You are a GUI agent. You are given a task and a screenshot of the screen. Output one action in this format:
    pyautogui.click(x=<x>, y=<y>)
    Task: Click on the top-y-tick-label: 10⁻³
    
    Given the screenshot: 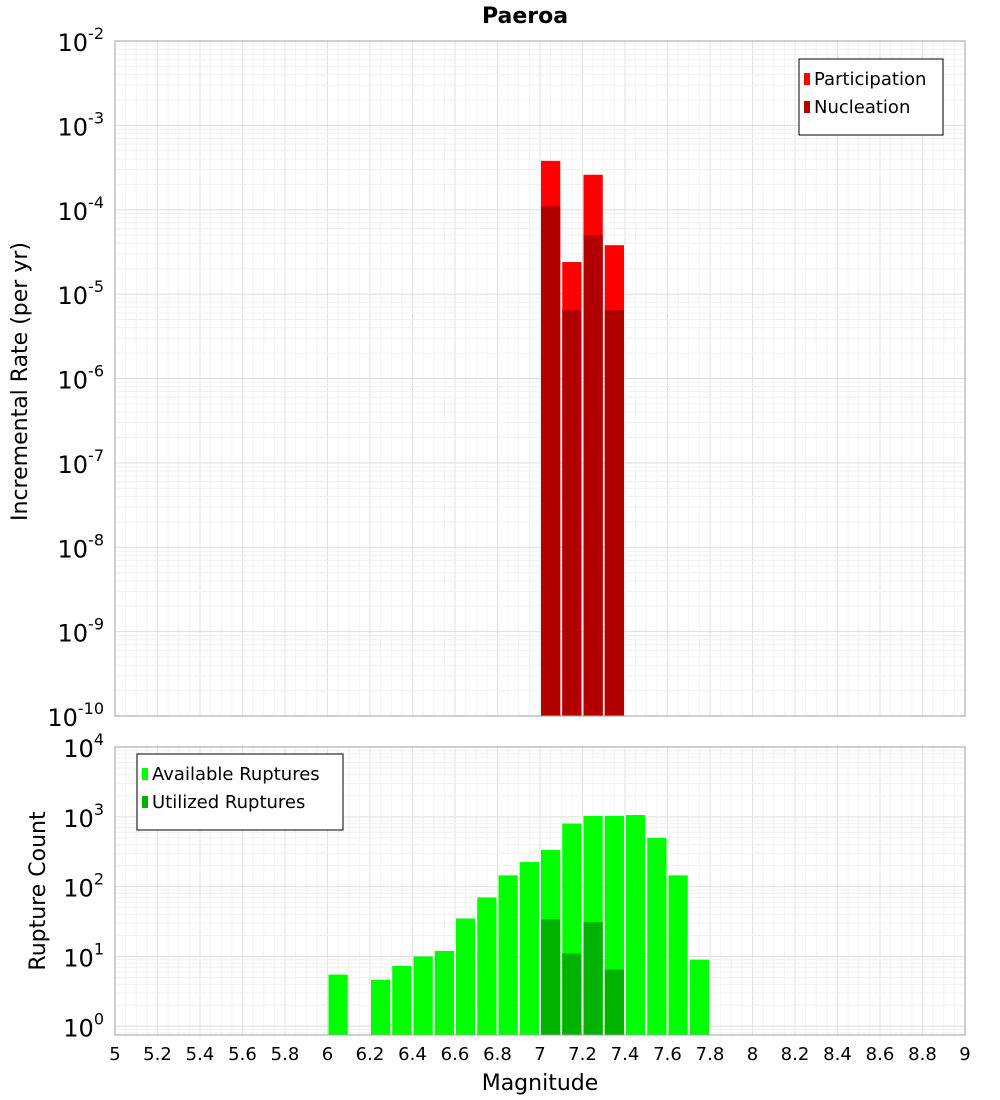 What is the action you would take?
    pyautogui.click(x=81, y=124)
    